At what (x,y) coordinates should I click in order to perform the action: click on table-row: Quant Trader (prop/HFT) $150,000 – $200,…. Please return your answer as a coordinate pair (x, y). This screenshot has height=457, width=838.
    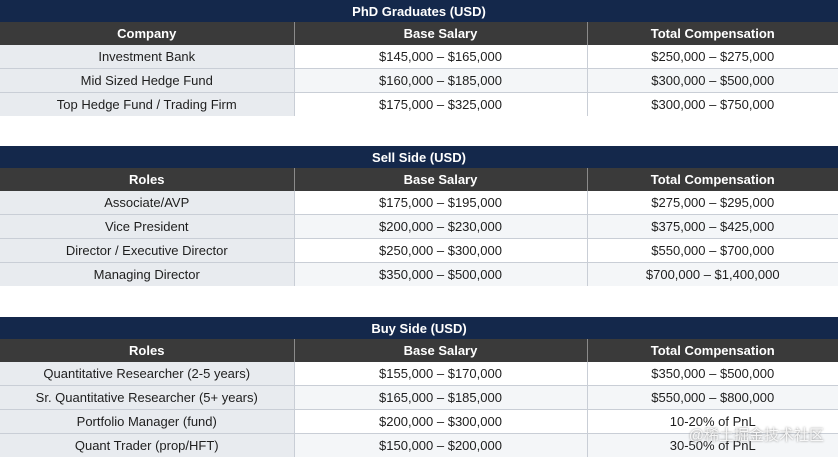
    Looking at the image, I should click on (419, 445).